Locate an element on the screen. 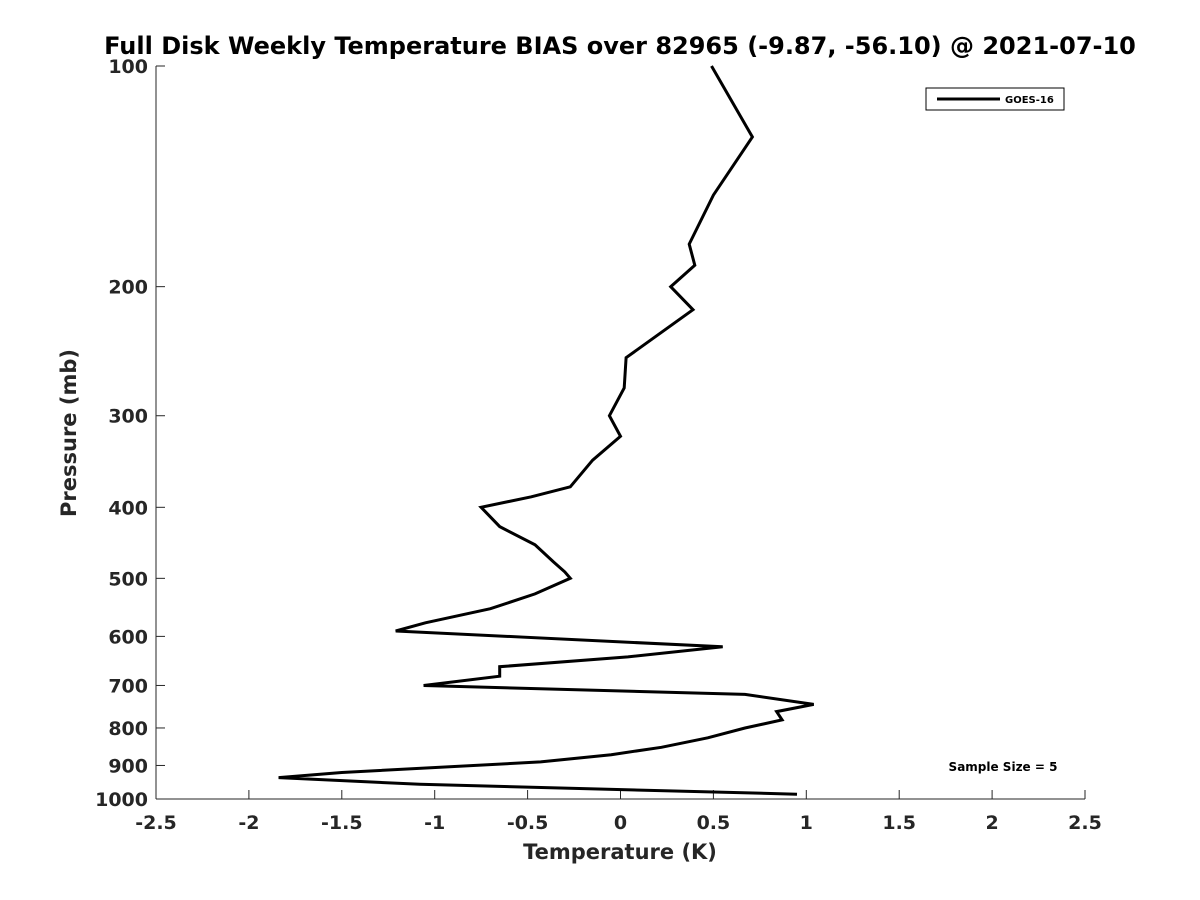  x-tick-label: 2 is located at coordinates (991, 823).